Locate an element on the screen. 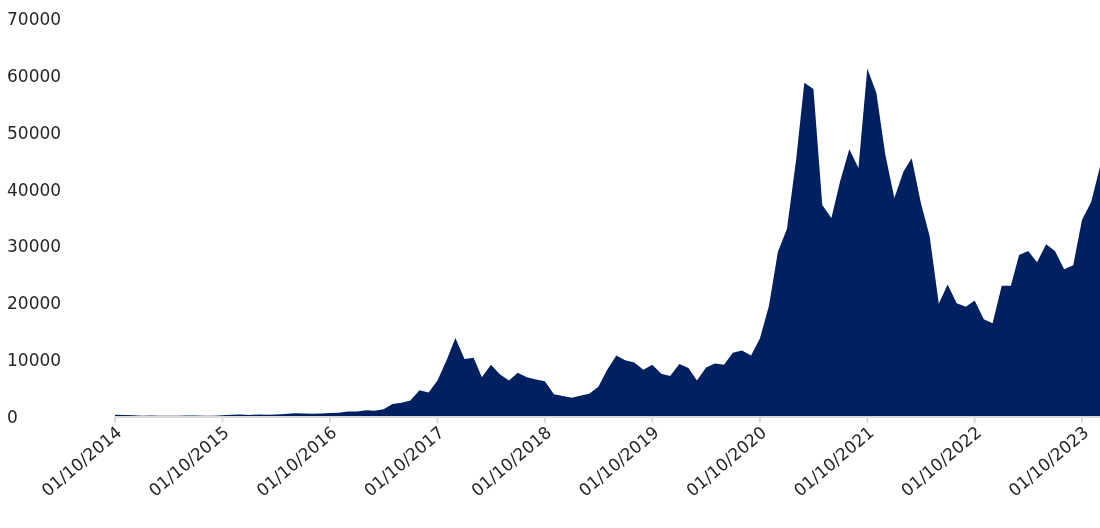 This screenshot has width=1100, height=528. y-tick-label: 10000 is located at coordinates (34, 360).